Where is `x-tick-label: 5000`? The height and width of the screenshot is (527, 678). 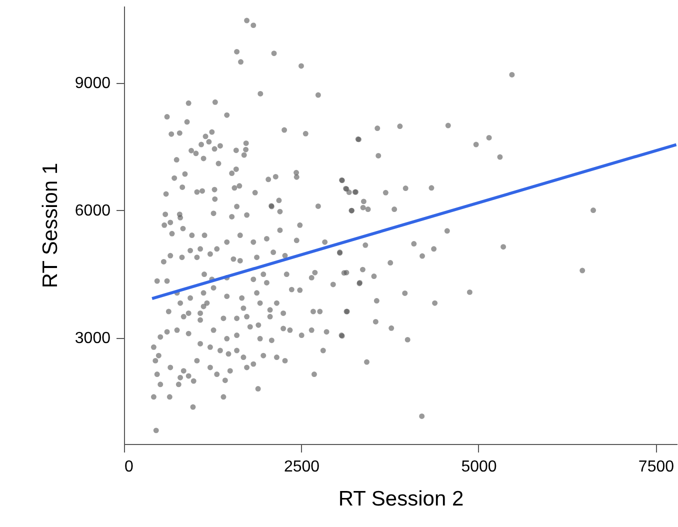 x-tick-label: 5000 is located at coordinates (479, 467).